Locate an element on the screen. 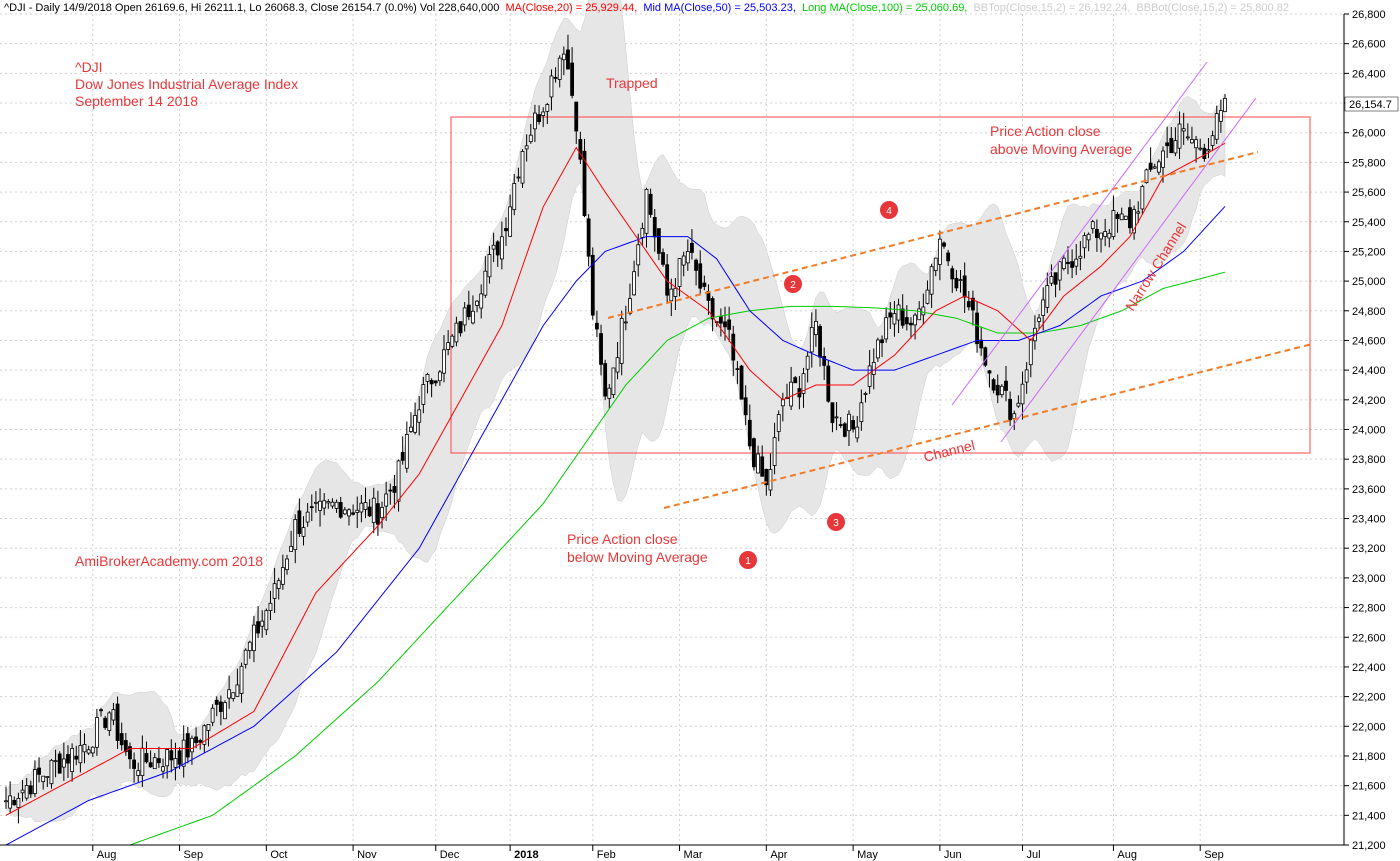 The height and width of the screenshot is (861, 1400). y-tick-label: 25,400 is located at coordinates (1369, 223).